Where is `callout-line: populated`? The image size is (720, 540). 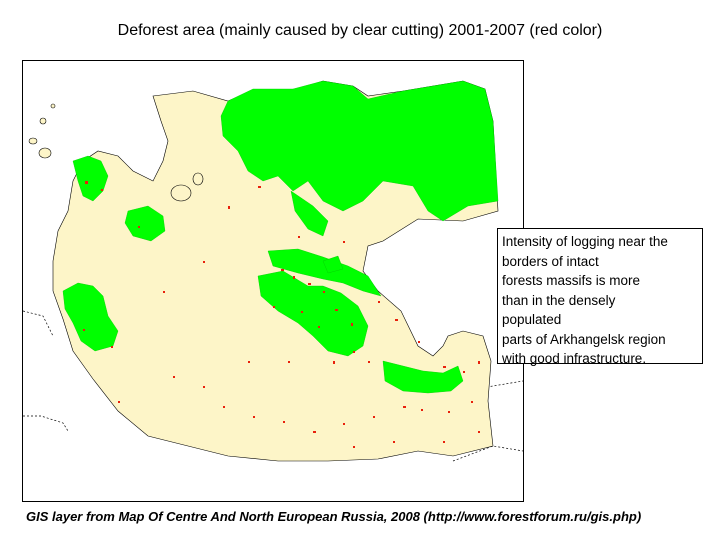 callout-line: populated is located at coordinates (532, 319).